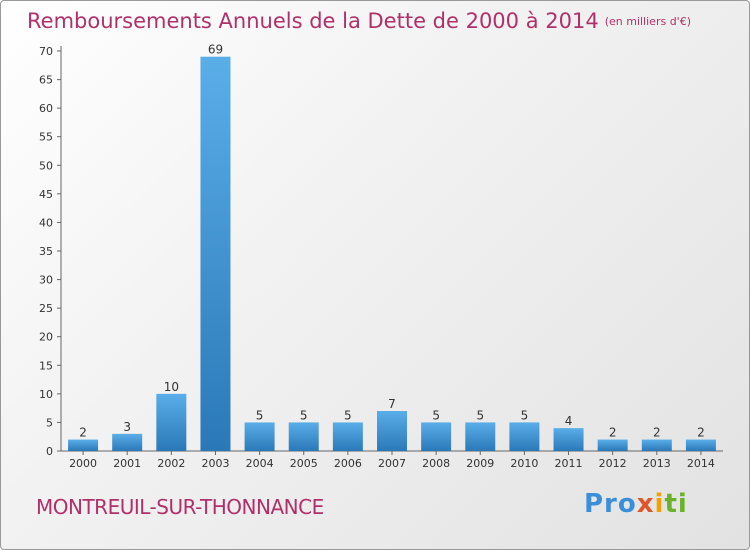 This screenshot has height=550, width=750. Describe the element at coordinates (46, 194) in the screenshot. I see `y-tick-label: 45` at that location.